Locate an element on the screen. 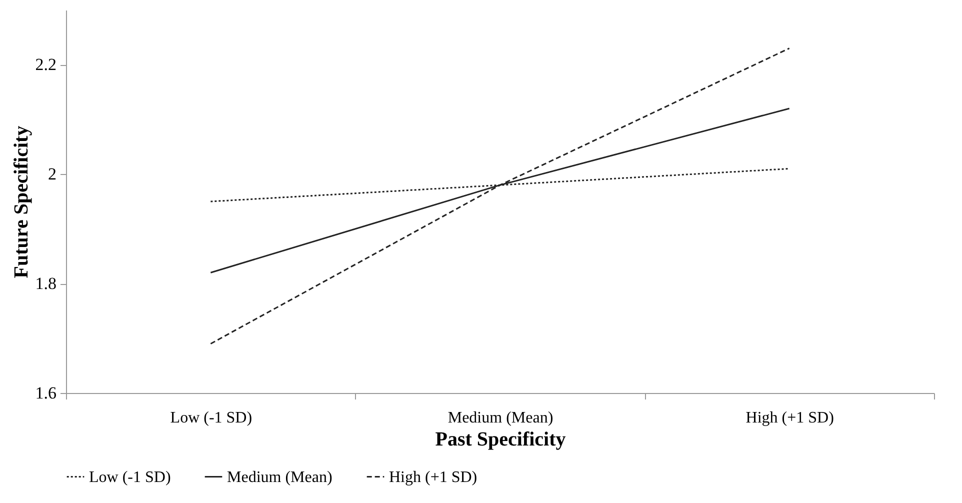  x-axis-title: Past Specificity is located at coordinates (500, 439).